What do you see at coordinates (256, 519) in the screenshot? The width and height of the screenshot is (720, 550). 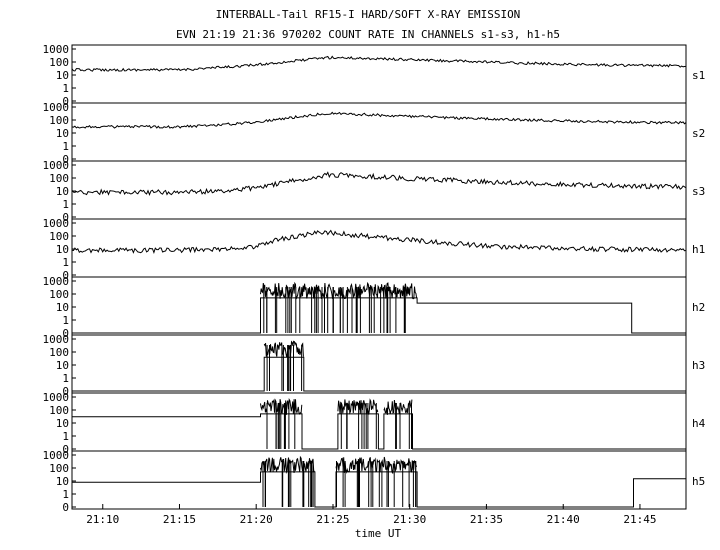 I see `x-tick-label: 21:20` at bounding box center [256, 519].